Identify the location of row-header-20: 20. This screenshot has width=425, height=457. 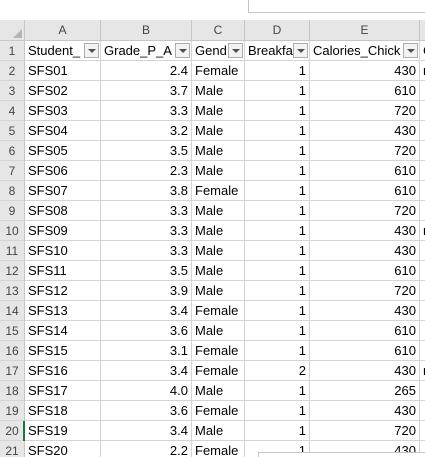
(12, 431).